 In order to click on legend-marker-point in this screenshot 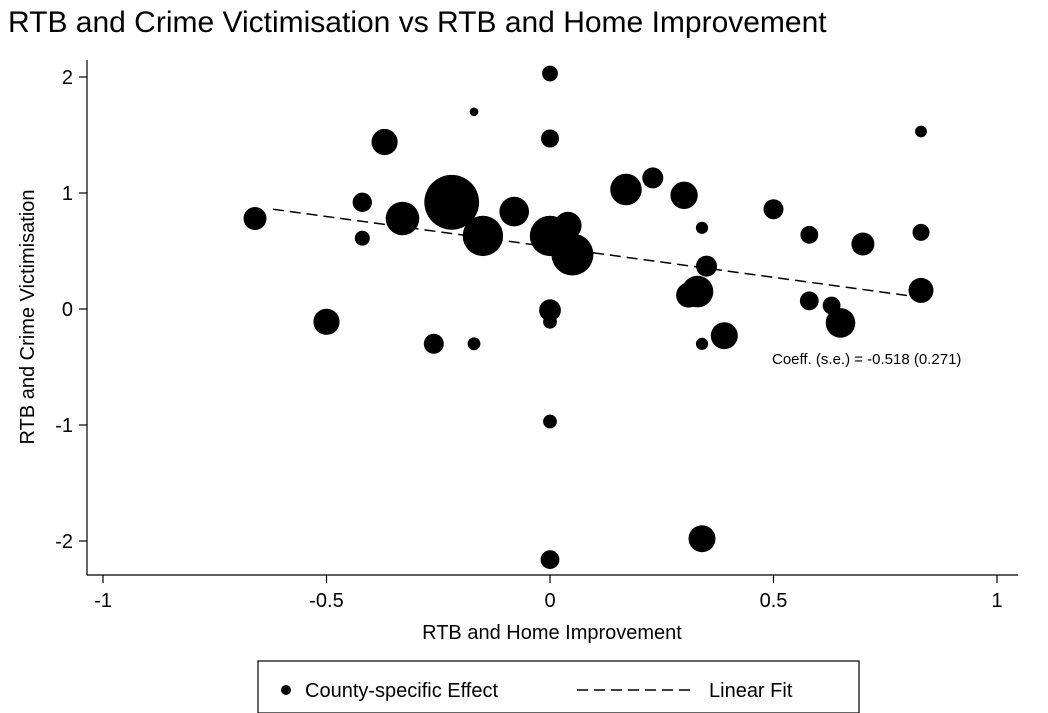, I will do `click(286, 690)`.